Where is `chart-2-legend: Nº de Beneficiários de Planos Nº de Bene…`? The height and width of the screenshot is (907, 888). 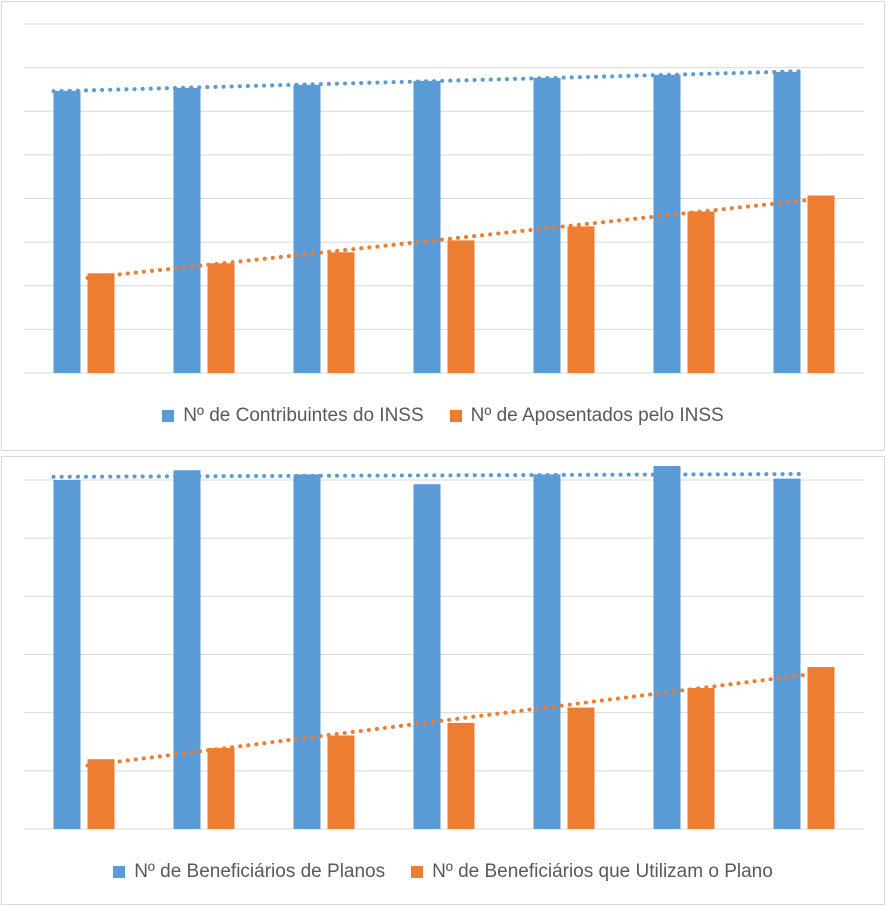 chart-2-legend: Nº de Beneficiários de Planos Nº de Bene… is located at coordinates (443, 872).